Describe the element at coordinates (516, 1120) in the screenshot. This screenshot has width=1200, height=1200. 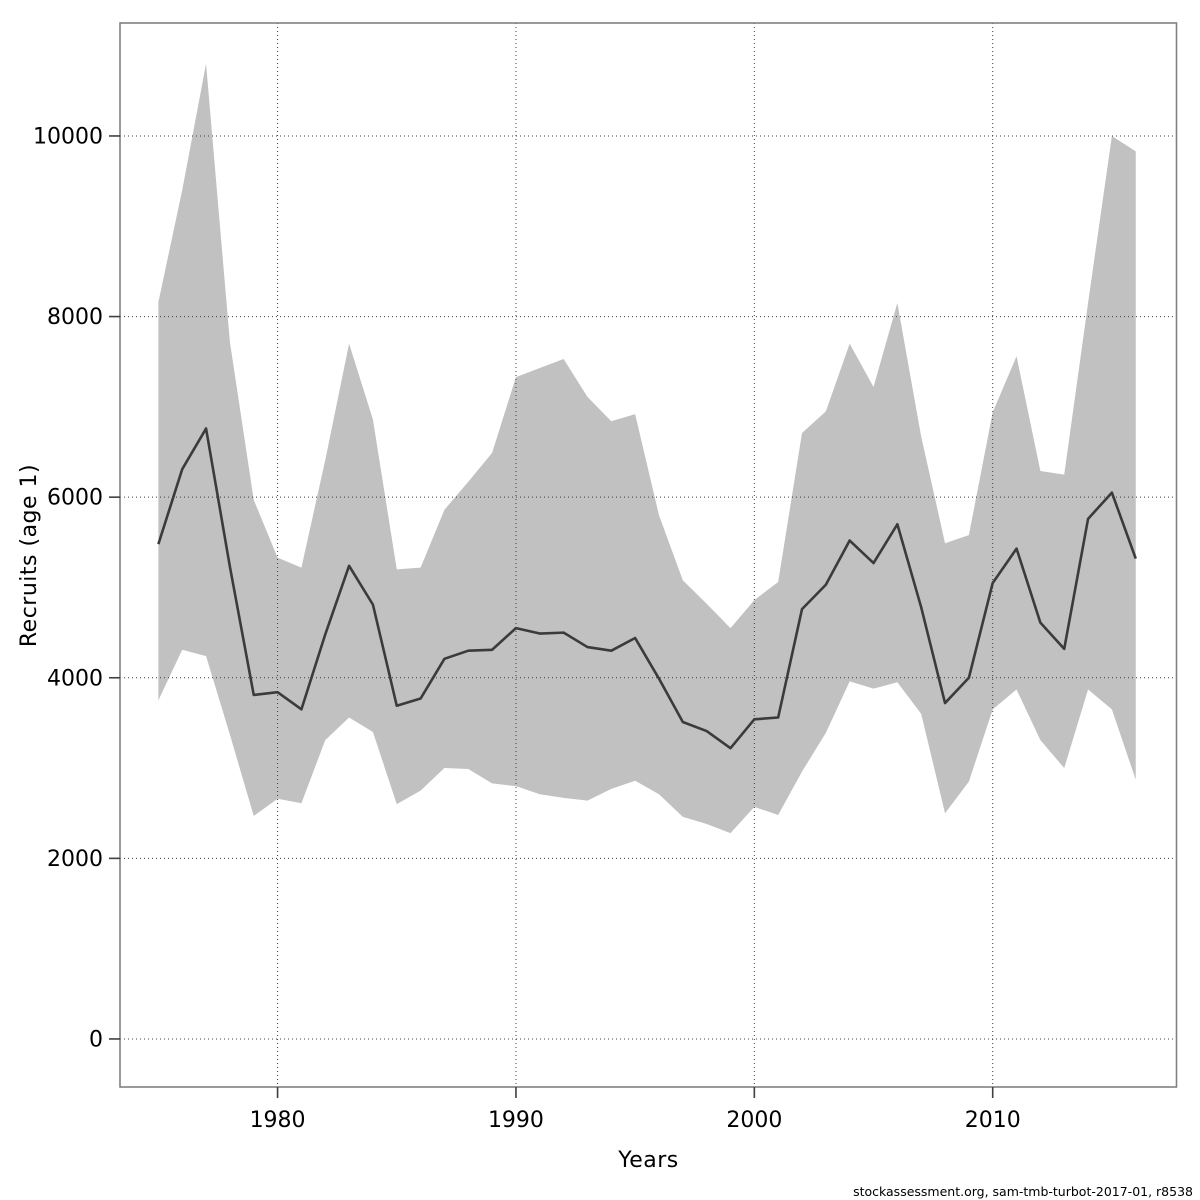
I see `x-tick-label: 1990` at that location.